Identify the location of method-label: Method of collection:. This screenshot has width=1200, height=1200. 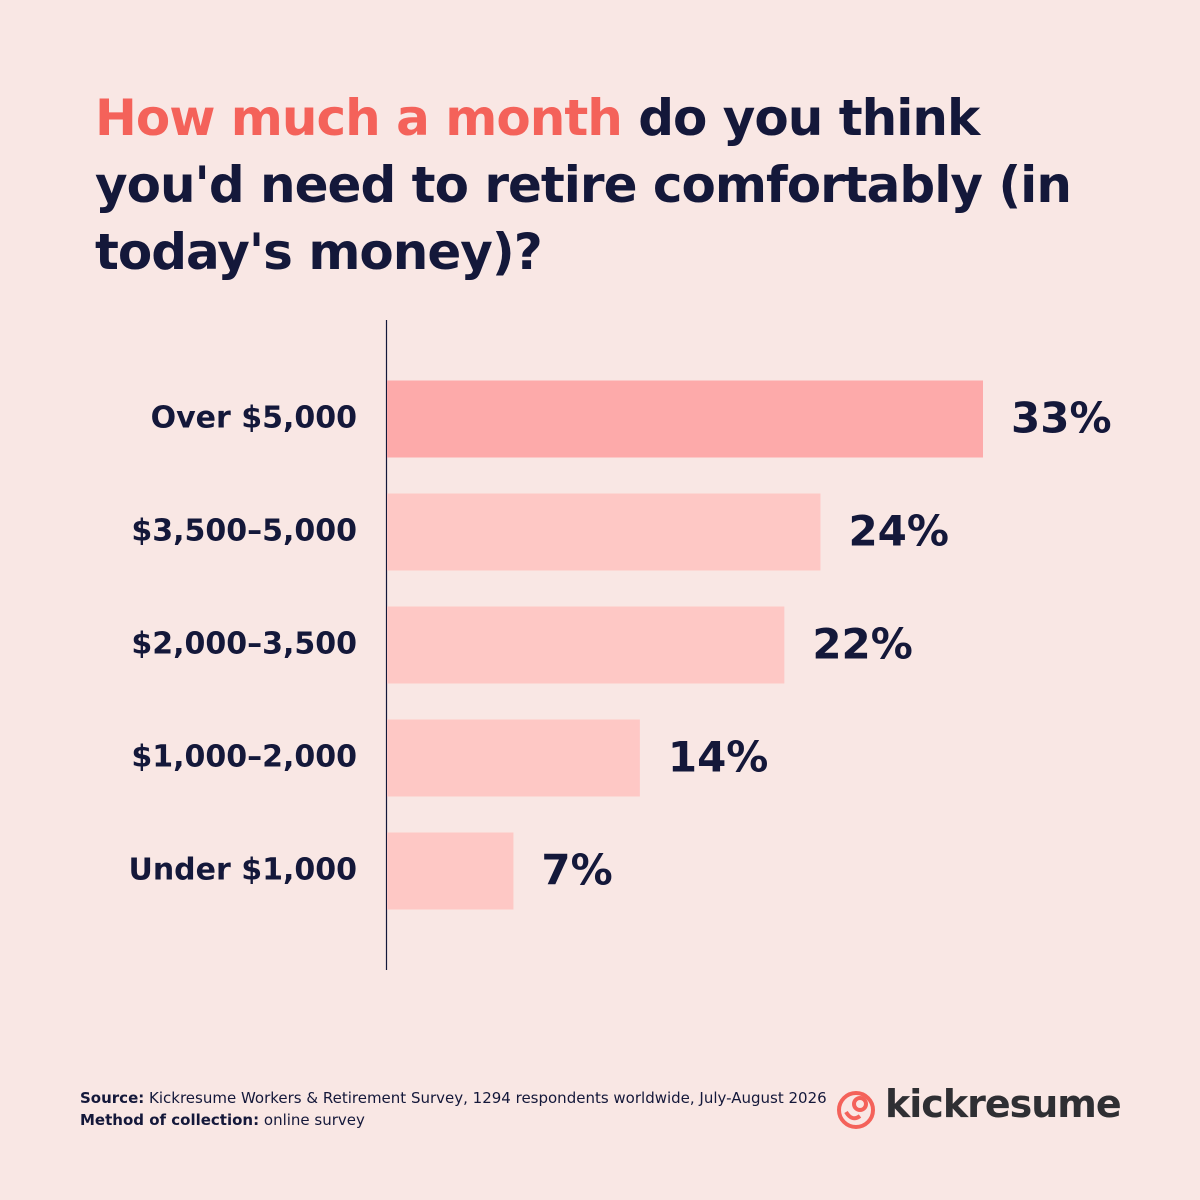
(170, 1120).